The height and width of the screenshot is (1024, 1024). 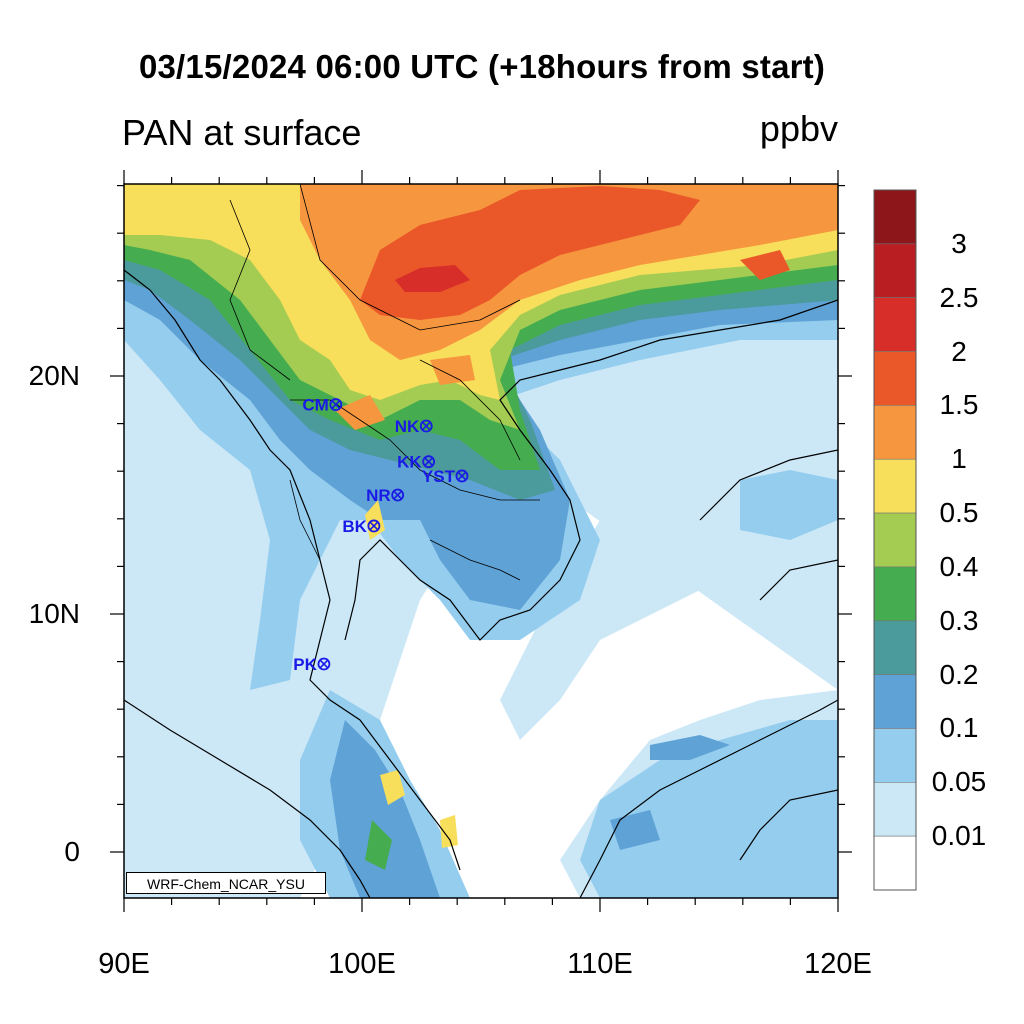 I want to click on station-label: PK, so click(x=305, y=664).